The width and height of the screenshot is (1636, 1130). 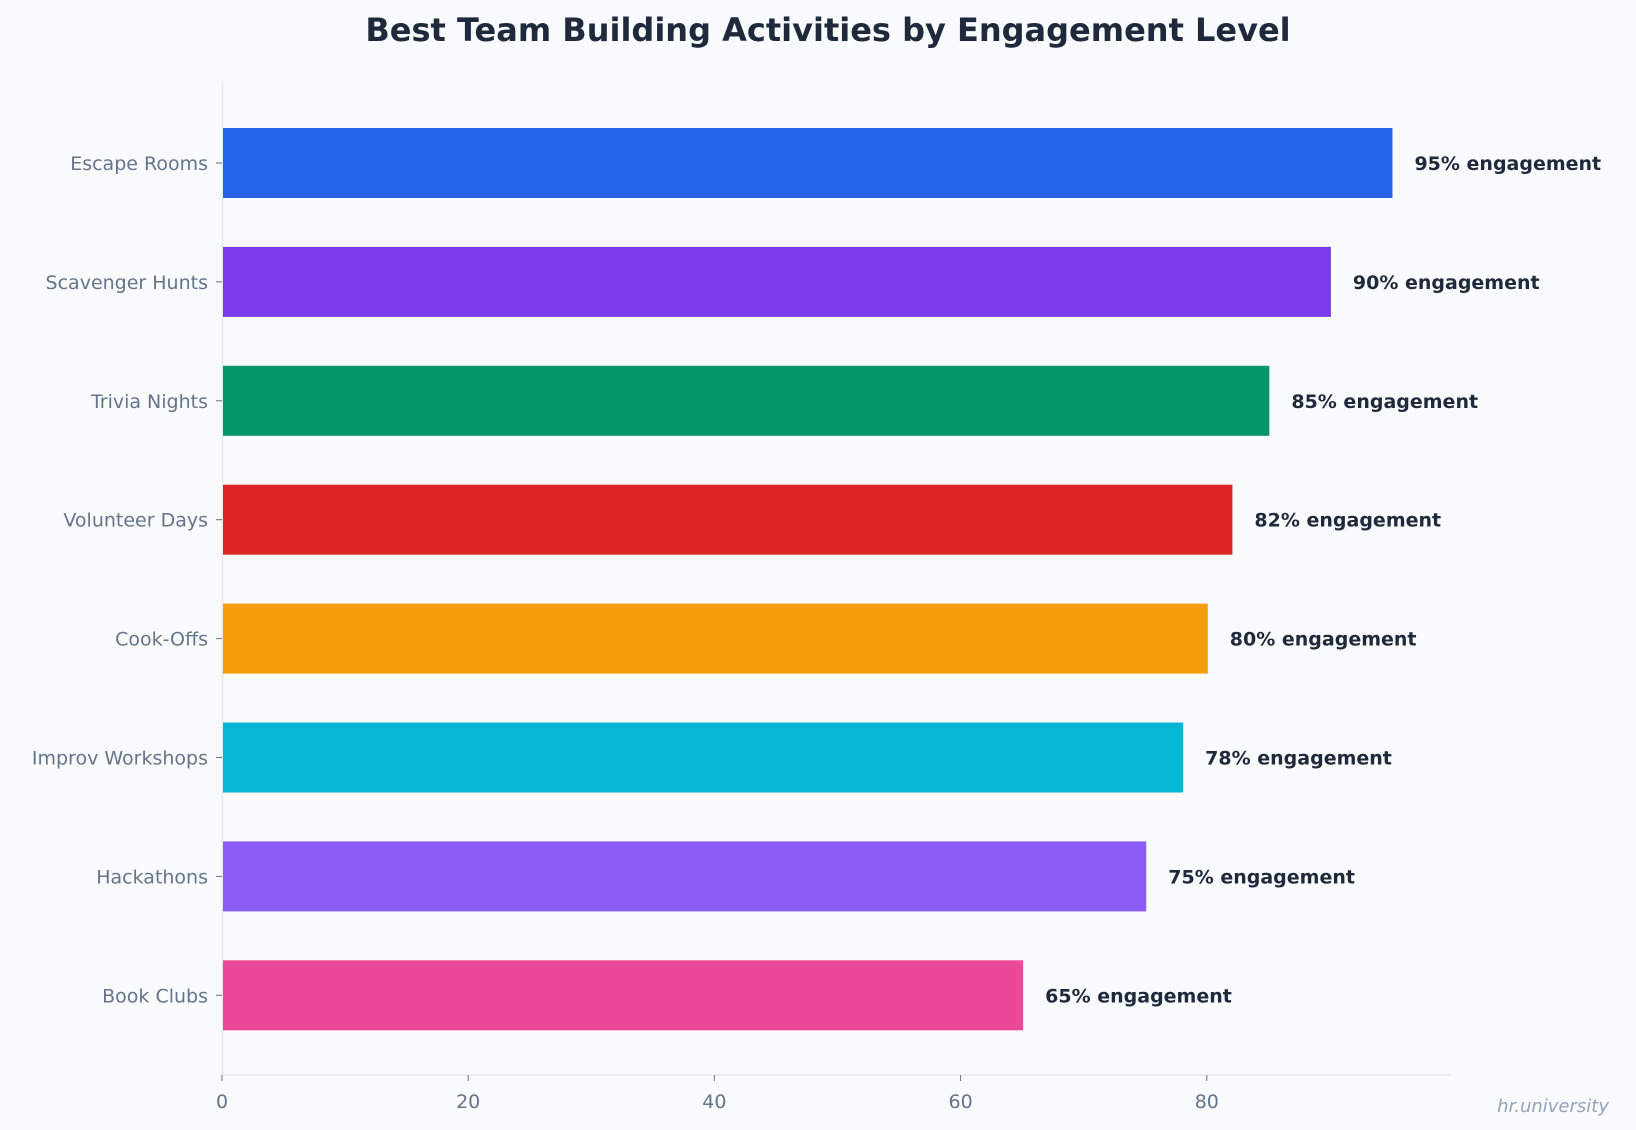 I want to click on category-label: Hackathons, so click(x=152, y=877).